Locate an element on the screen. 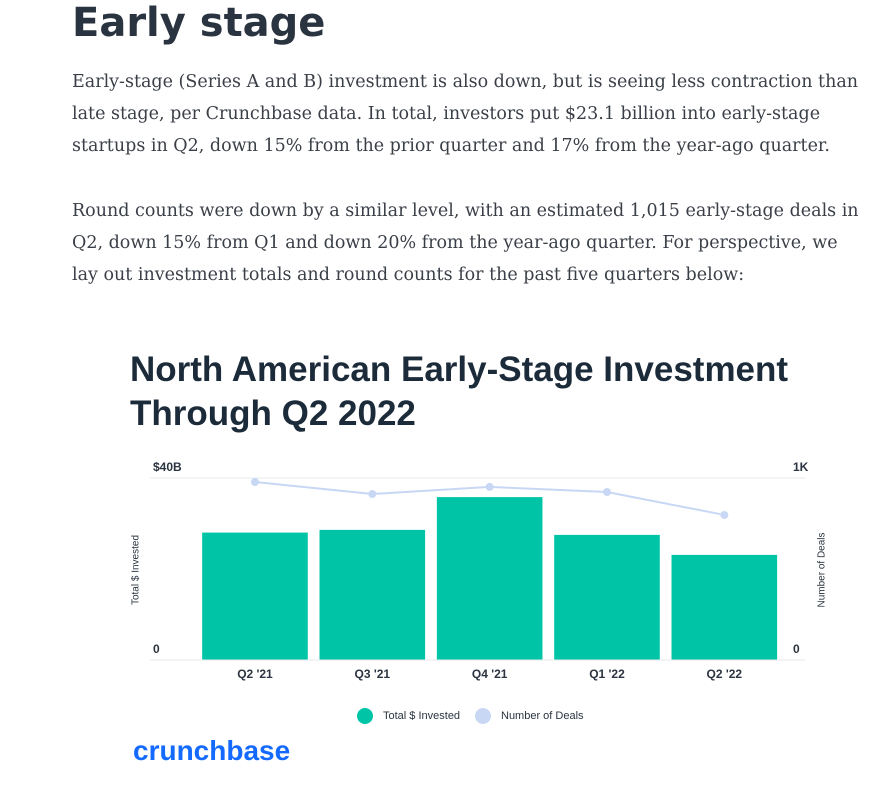  heading: Early stage is located at coordinates (199, 23).